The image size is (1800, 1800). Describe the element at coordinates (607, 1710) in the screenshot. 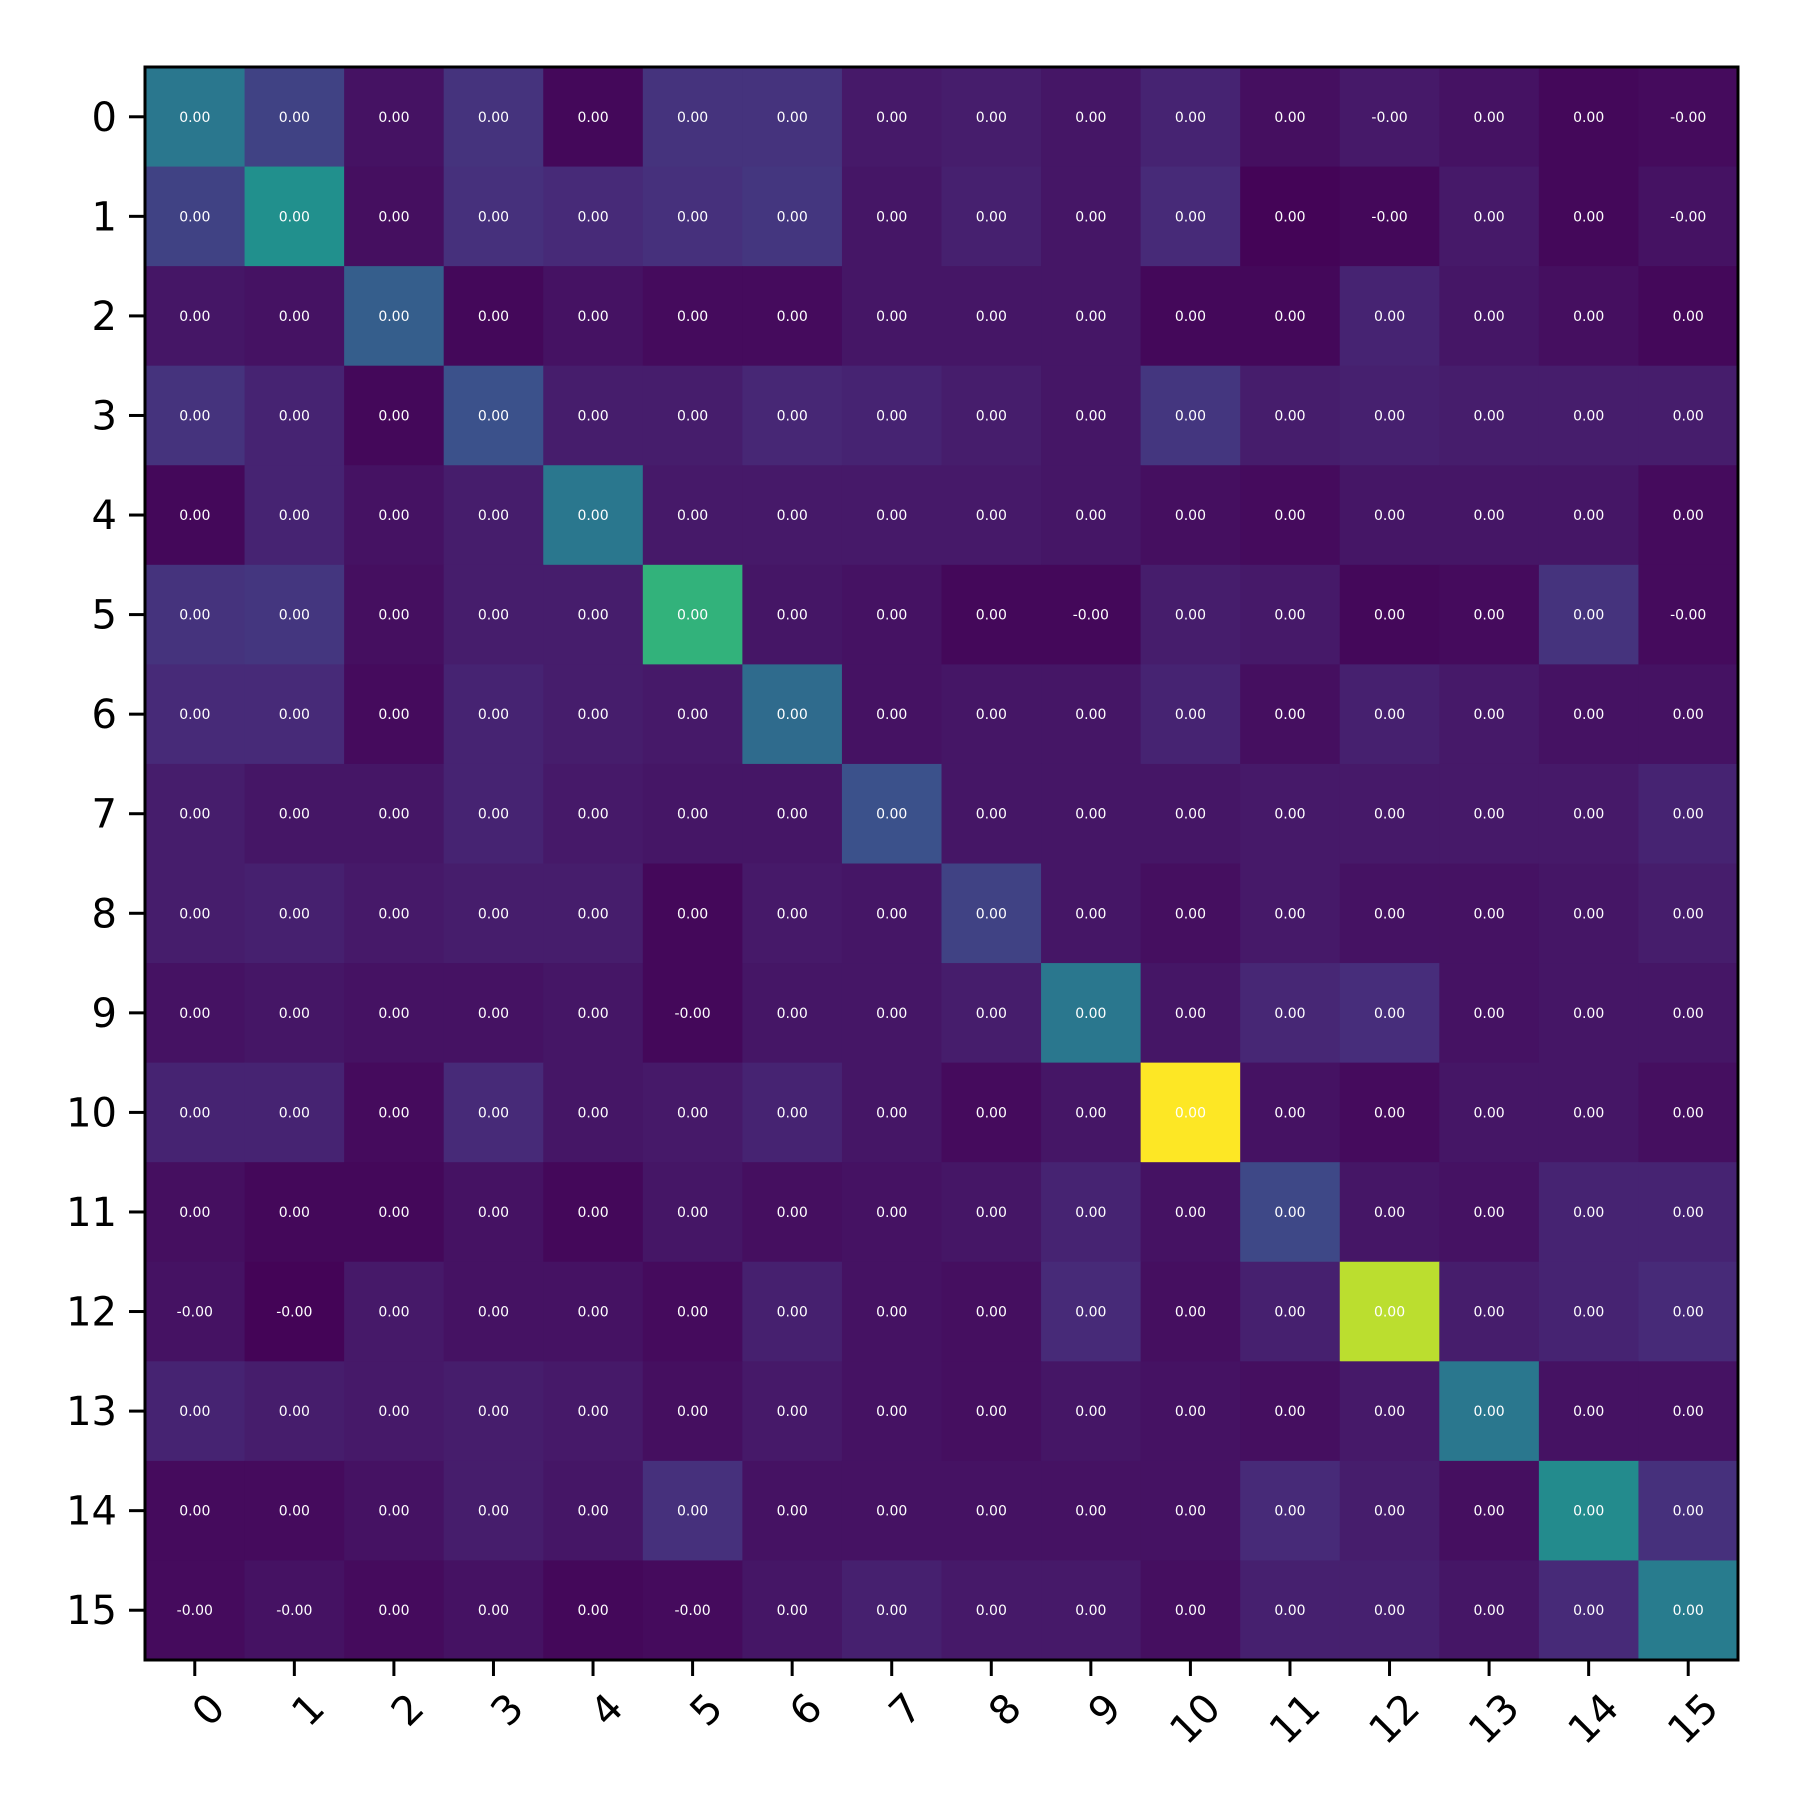

I see `x-tick-label: 4` at that location.